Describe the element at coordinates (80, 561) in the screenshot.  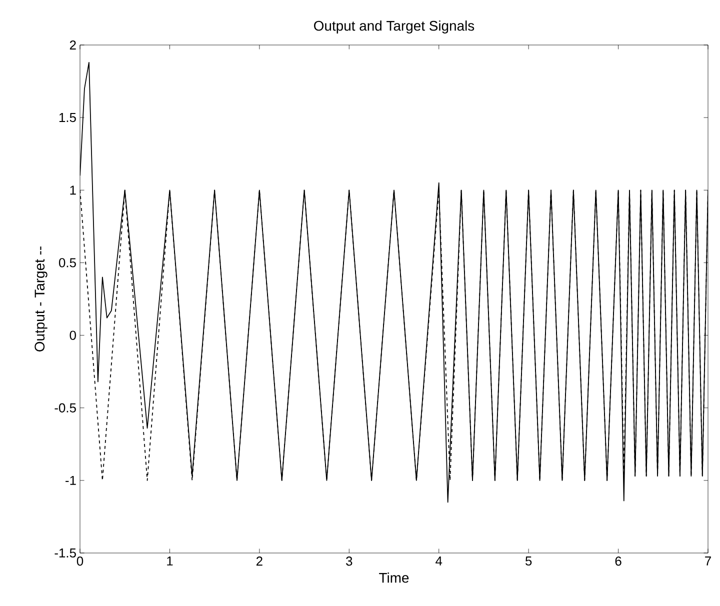
I see `x-tick-label: 0` at that location.